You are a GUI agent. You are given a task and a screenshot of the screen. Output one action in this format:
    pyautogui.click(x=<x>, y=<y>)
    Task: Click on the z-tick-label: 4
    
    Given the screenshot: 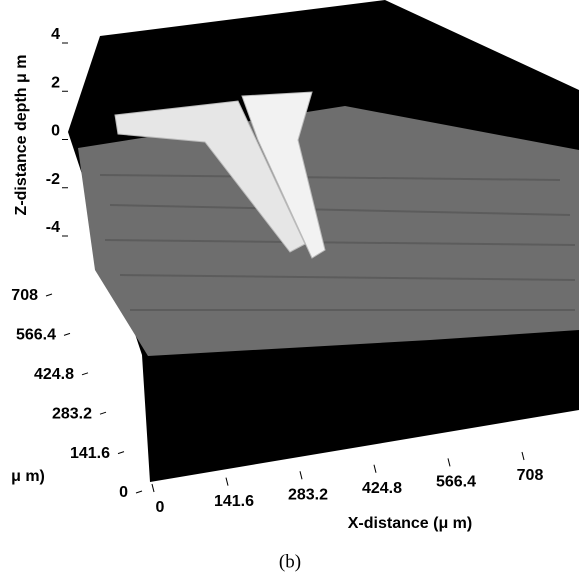 What is the action you would take?
    pyautogui.click(x=55, y=34)
    